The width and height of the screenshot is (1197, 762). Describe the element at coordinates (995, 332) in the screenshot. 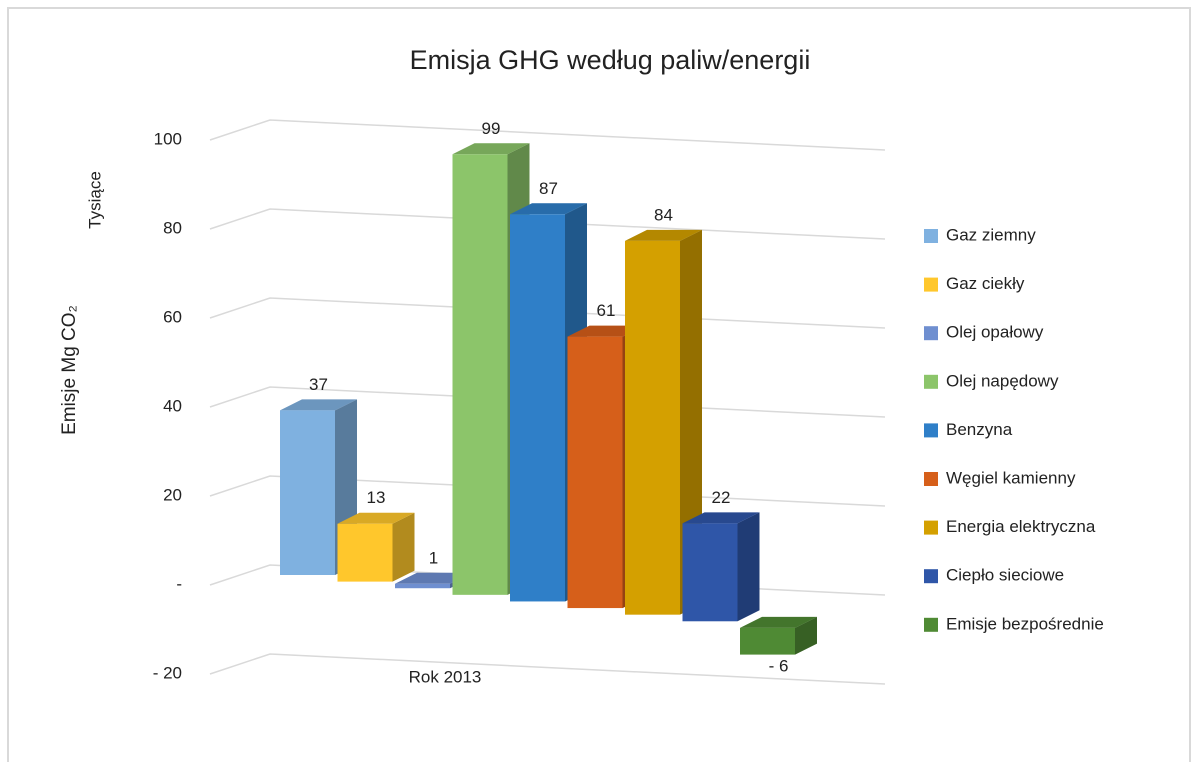

I see `legend-label: Olej opałowy` at that location.